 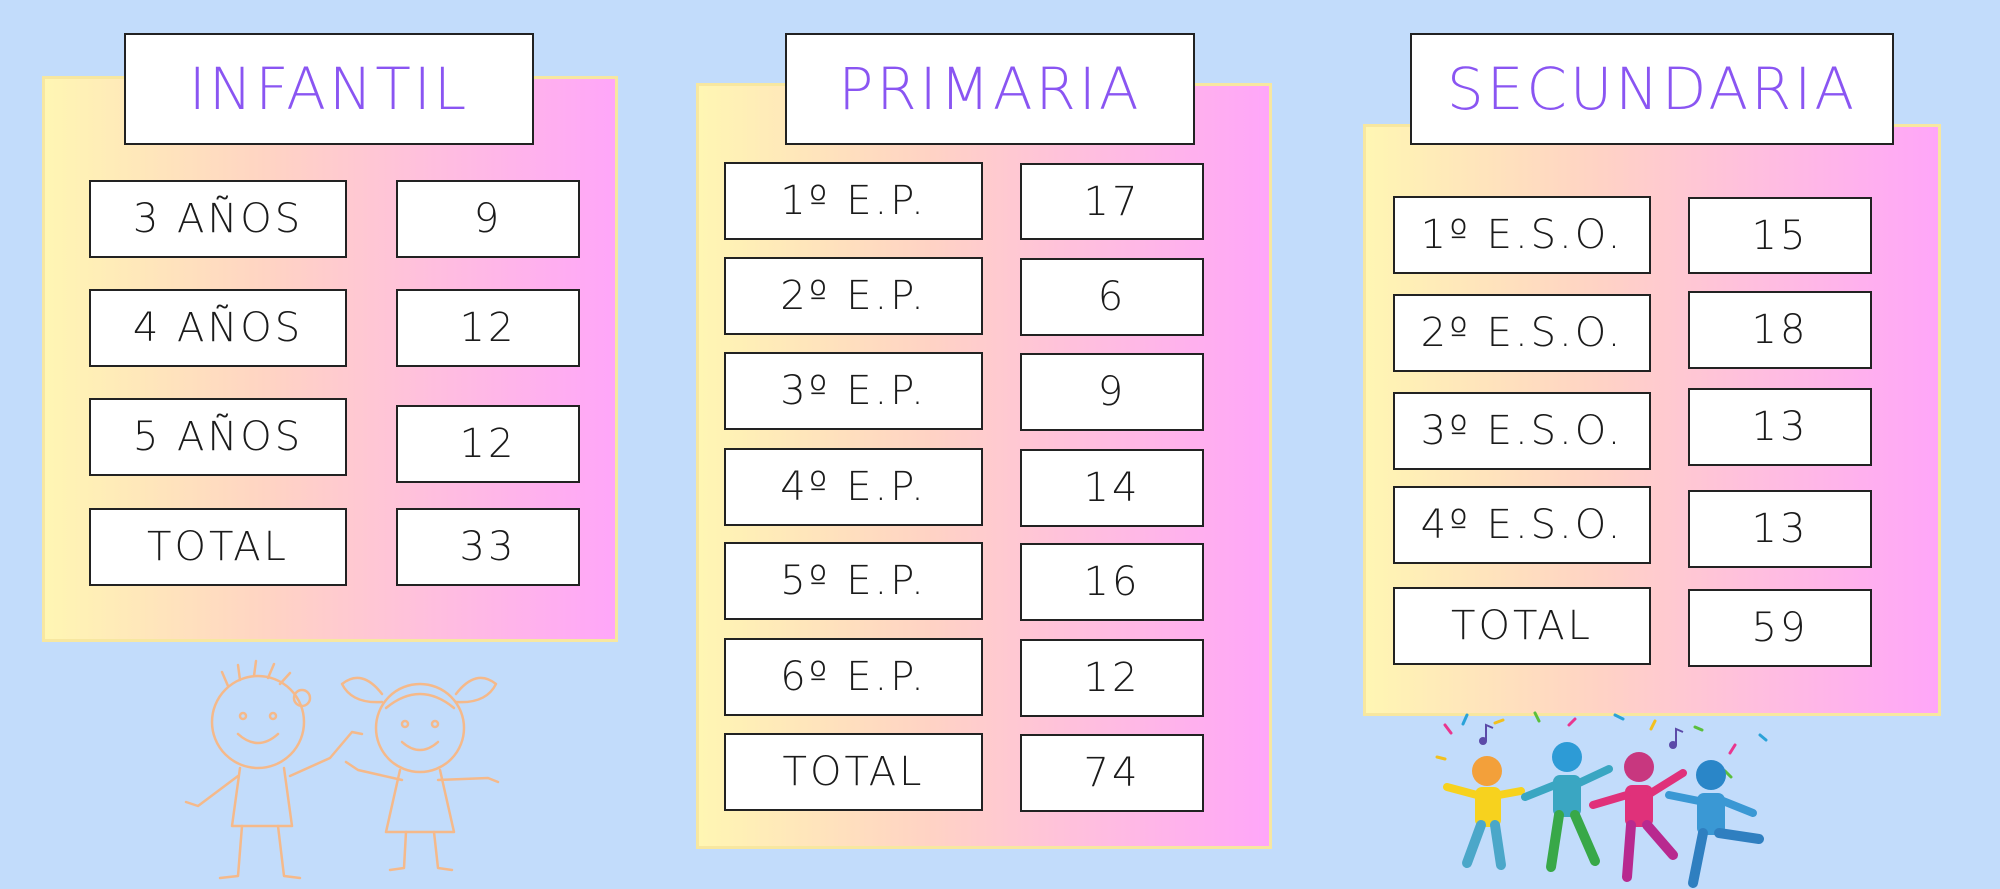 What do you see at coordinates (1780, 330) in the screenshot?
I see `secundaria-value-2: 18` at bounding box center [1780, 330].